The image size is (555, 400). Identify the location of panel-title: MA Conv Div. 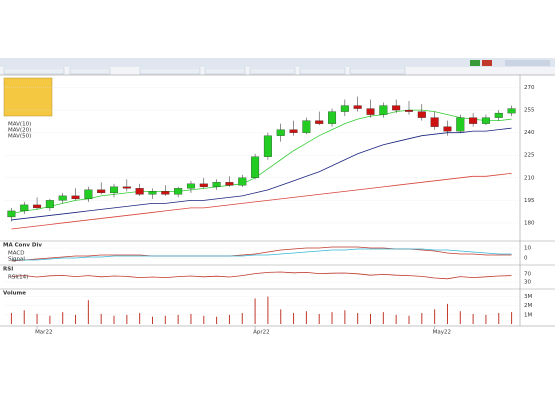
(22, 246).